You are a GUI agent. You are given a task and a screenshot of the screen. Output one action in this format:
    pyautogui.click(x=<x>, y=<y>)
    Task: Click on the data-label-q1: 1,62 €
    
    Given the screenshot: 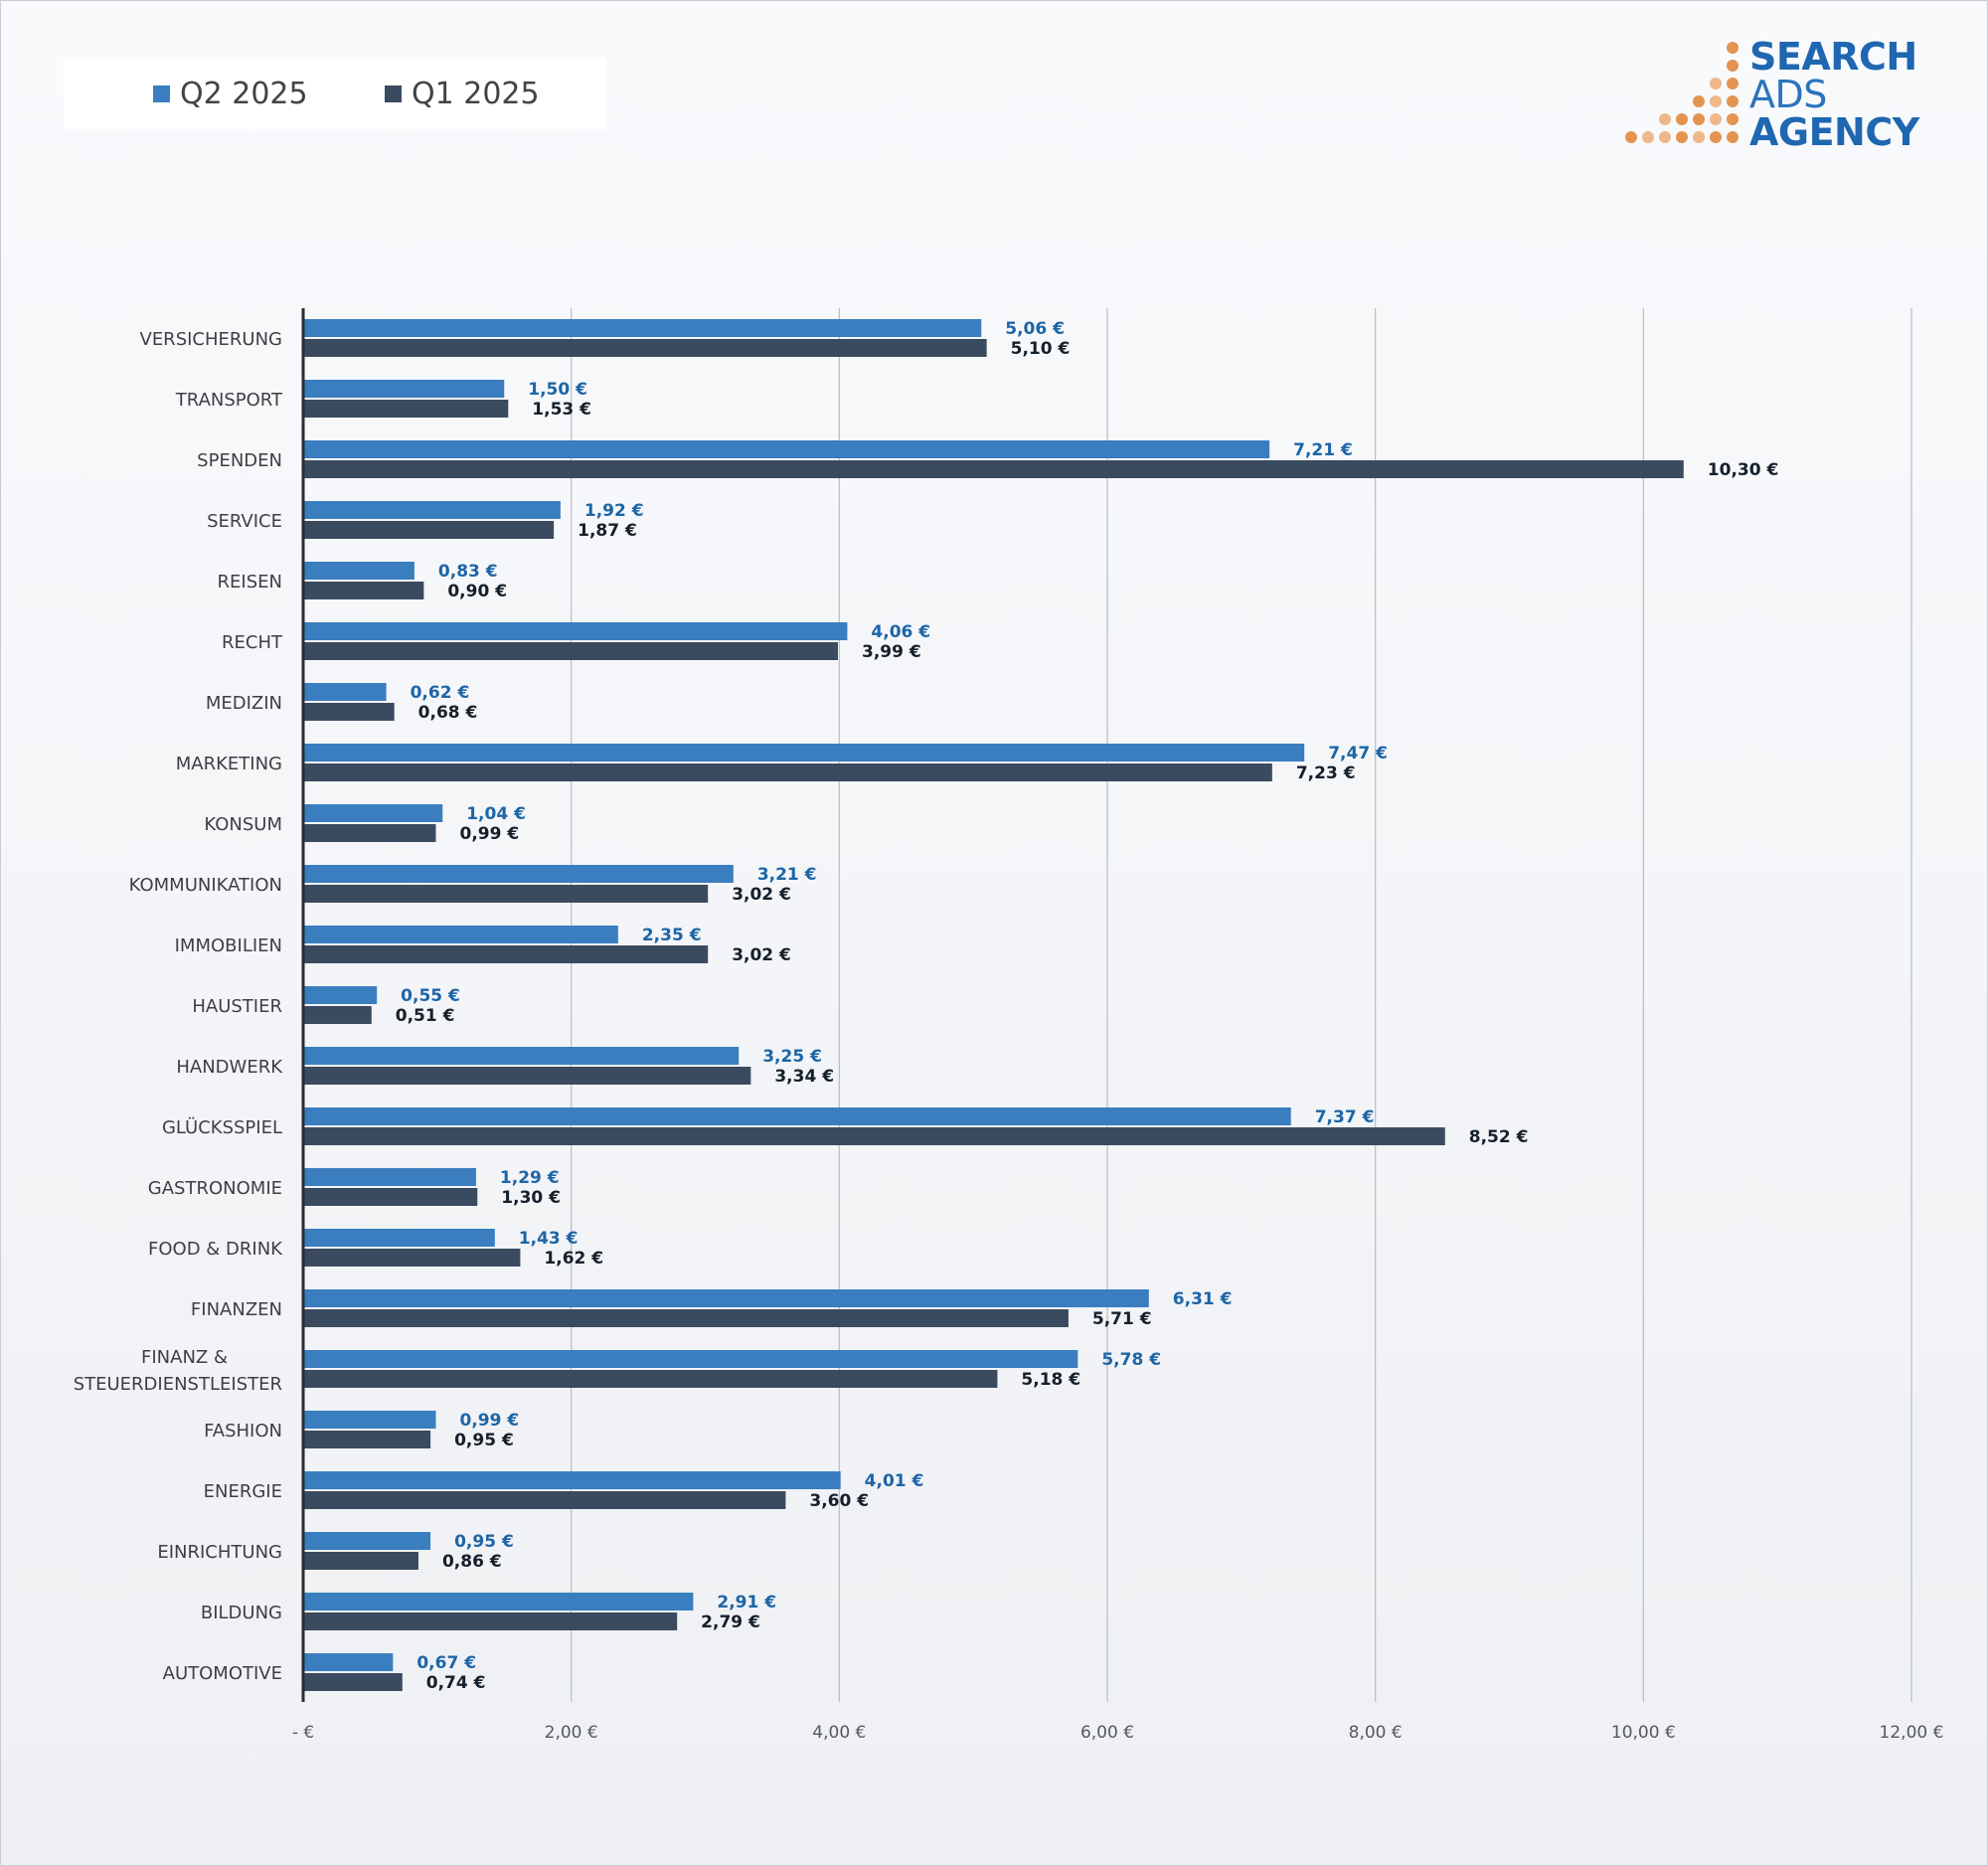 What is the action you would take?
    pyautogui.click(x=573, y=1259)
    